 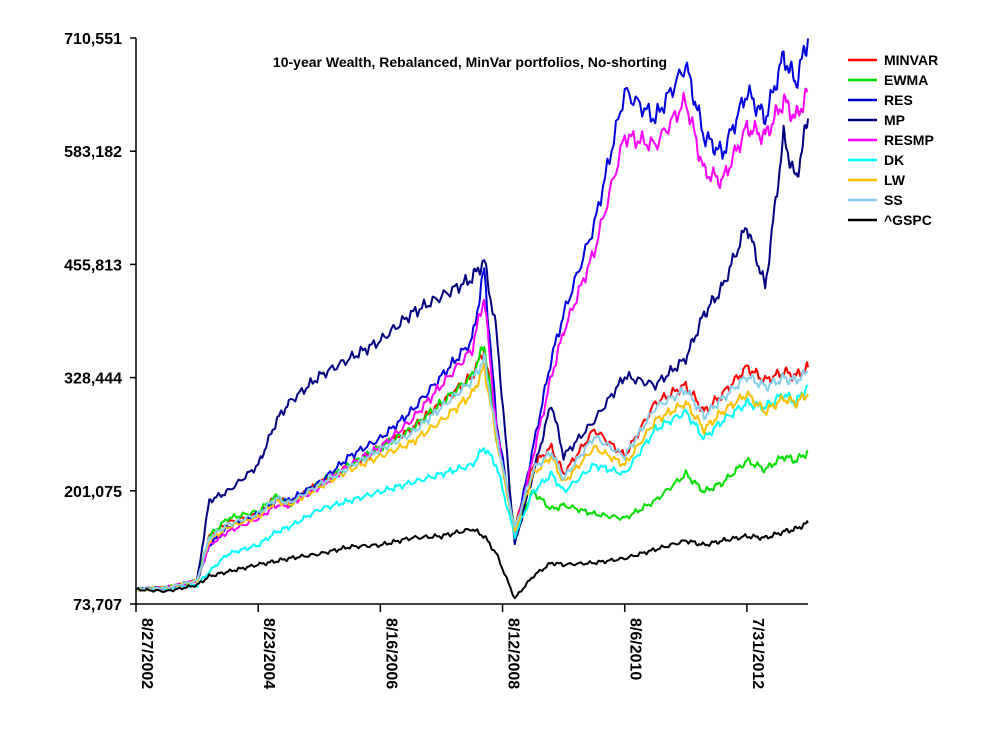 I want to click on y-tick-label: 455,813, so click(x=93, y=265).